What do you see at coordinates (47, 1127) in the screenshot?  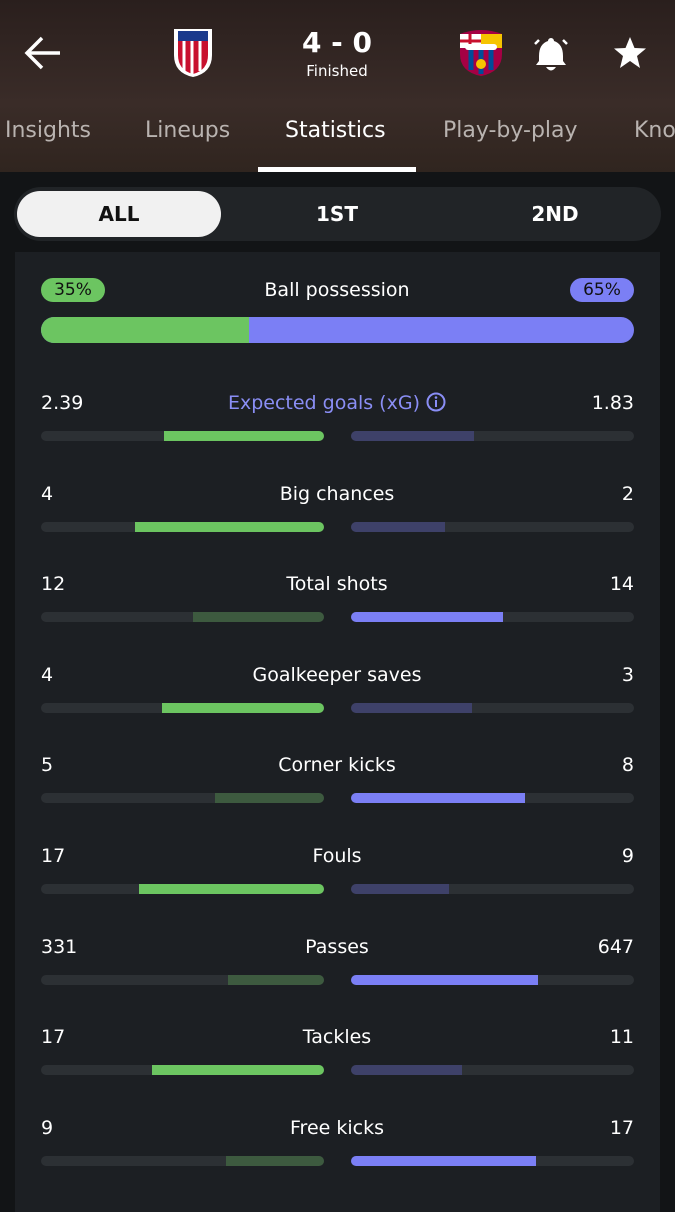 I see `home-value: 9` at bounding box center [47, 1127].